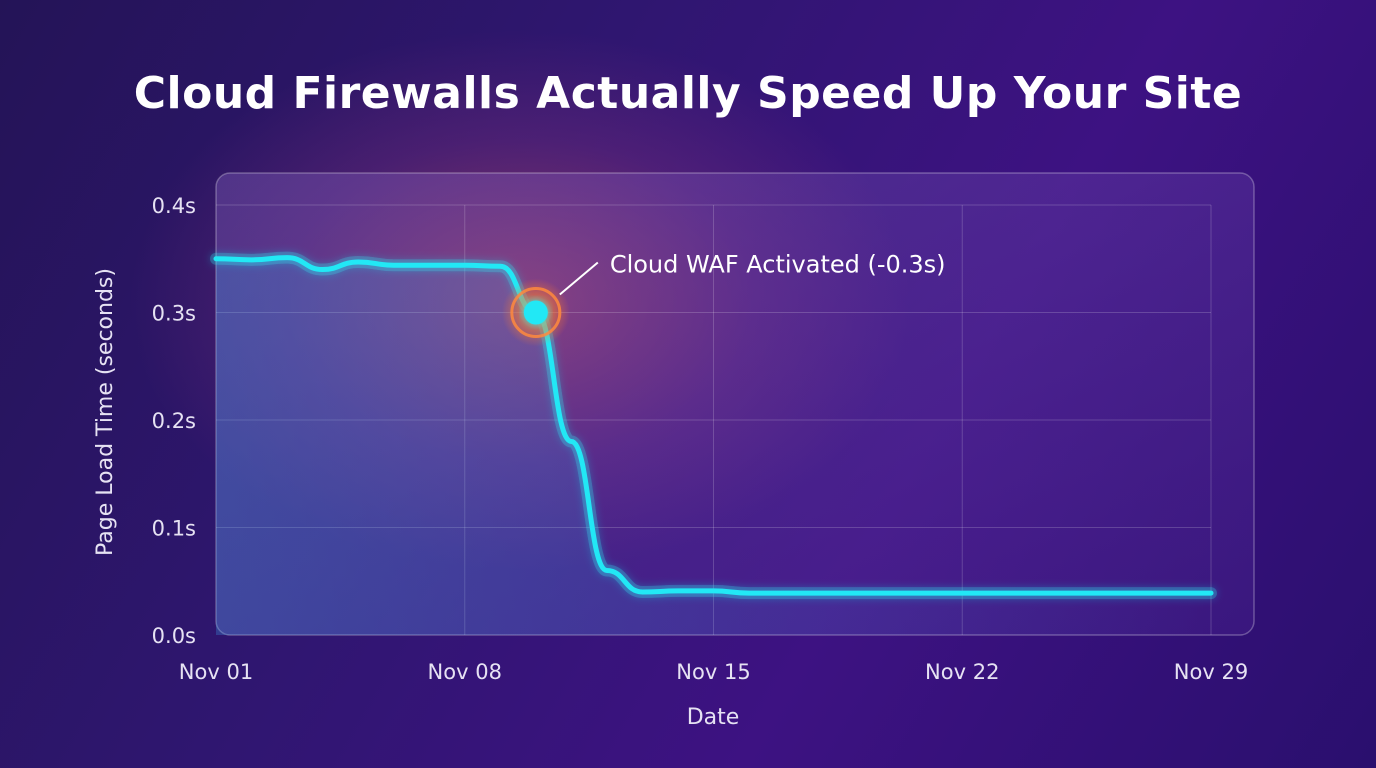 This screenshot has height=768, width=1376. What do you see at coordinates (713, 717) in the screenshot?
I see `x-axis-label: Date` at bounding box center [713, 717].